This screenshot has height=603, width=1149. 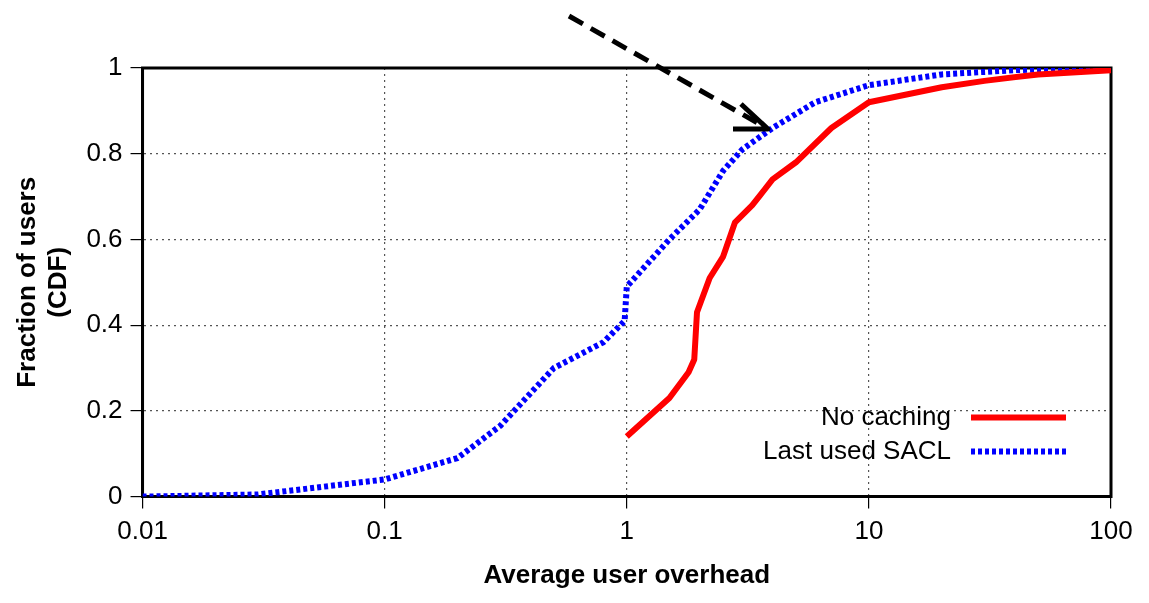 I want to click on y-tick-label: 0.6, so click(x=104, y=237).